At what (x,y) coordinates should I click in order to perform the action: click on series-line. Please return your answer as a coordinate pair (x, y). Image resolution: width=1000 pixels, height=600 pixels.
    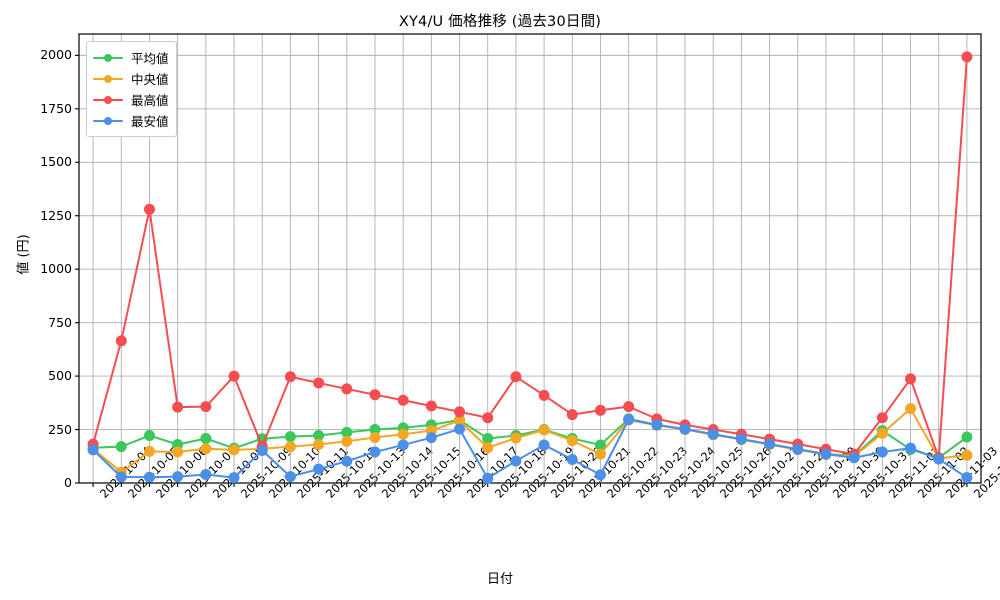
    Looking at the image, I should click on (530, 440).